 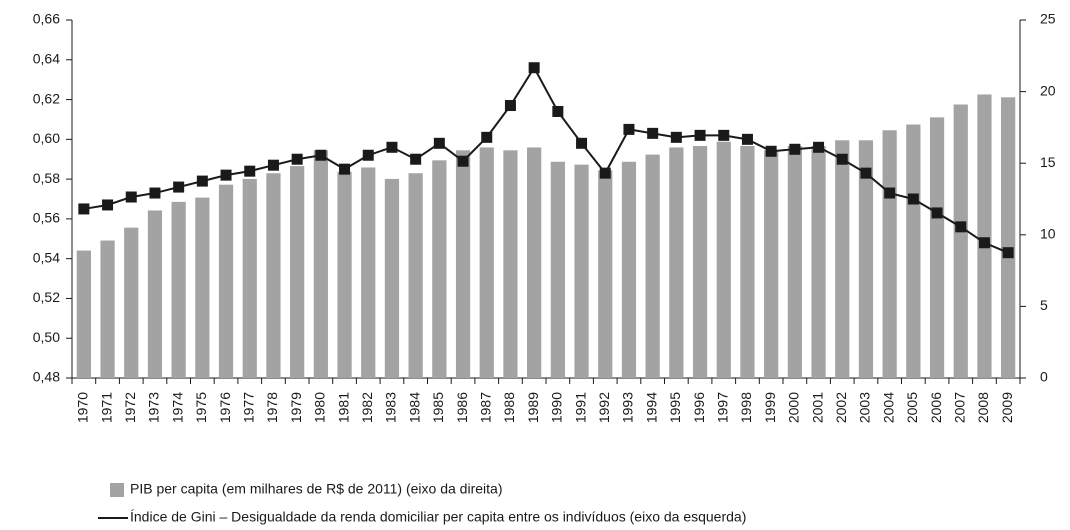 What do you see at coordinates (699, 407) in the screenshot?
I see `x-tick-label: 1996` at bounding box center [699, 407].